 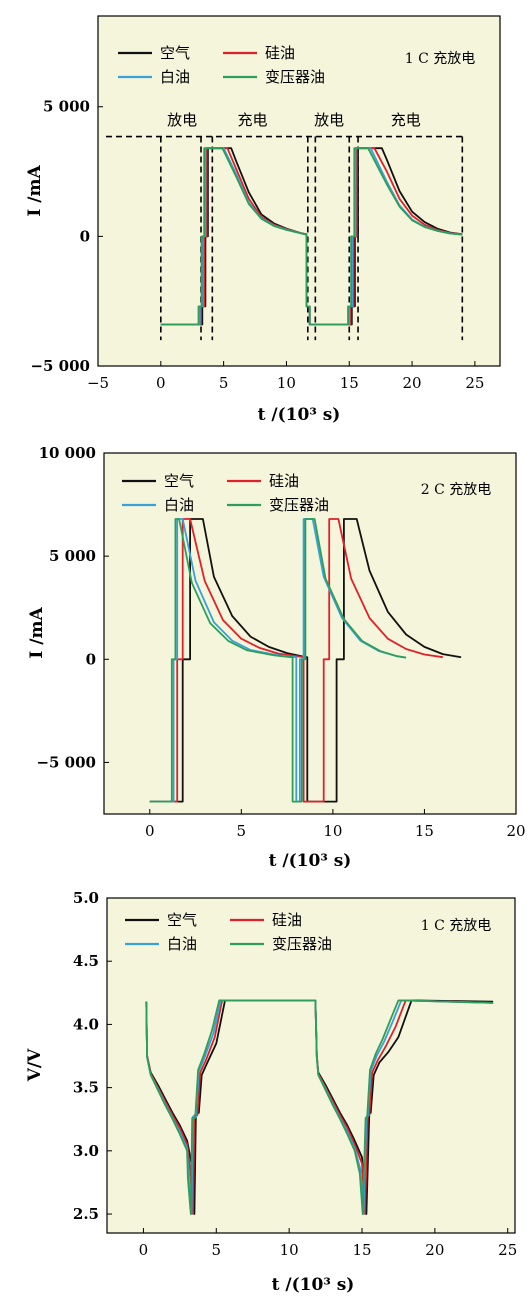 I want to click on series-line-air, so click(x=305, y=660).